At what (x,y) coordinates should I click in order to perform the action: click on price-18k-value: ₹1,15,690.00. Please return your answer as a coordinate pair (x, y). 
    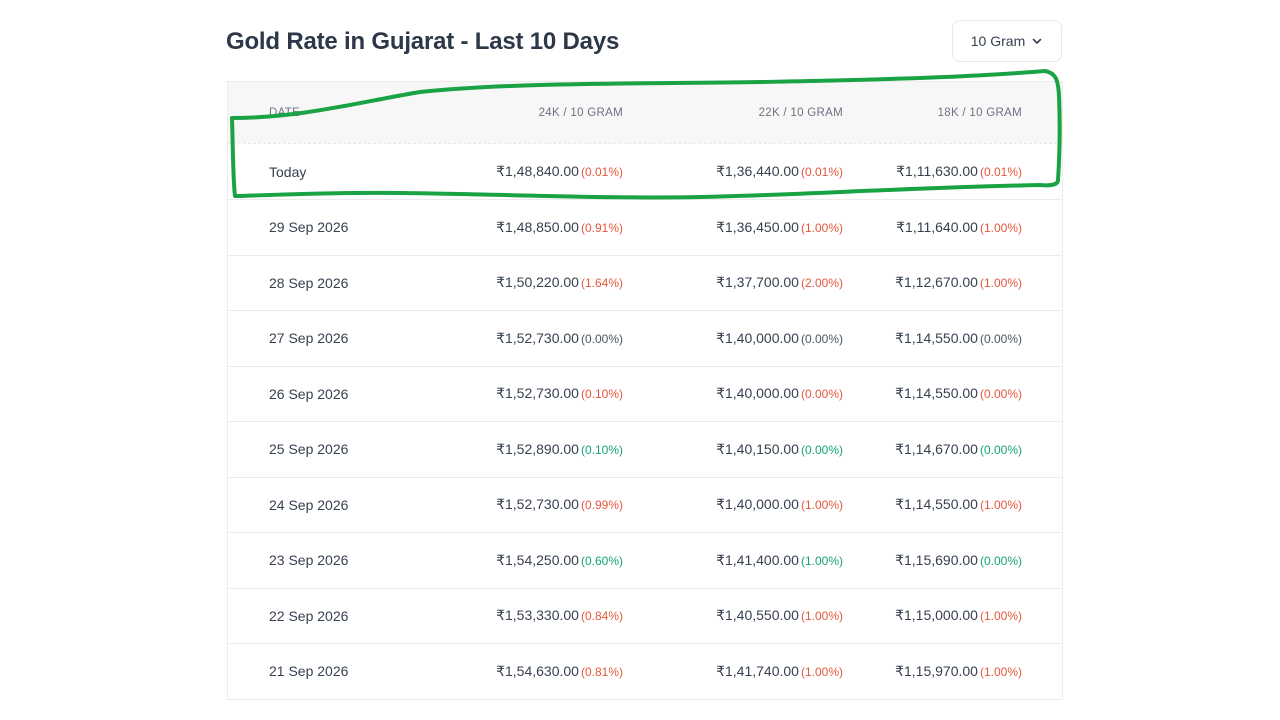
    Looking at the image, I should click on (936, 560).